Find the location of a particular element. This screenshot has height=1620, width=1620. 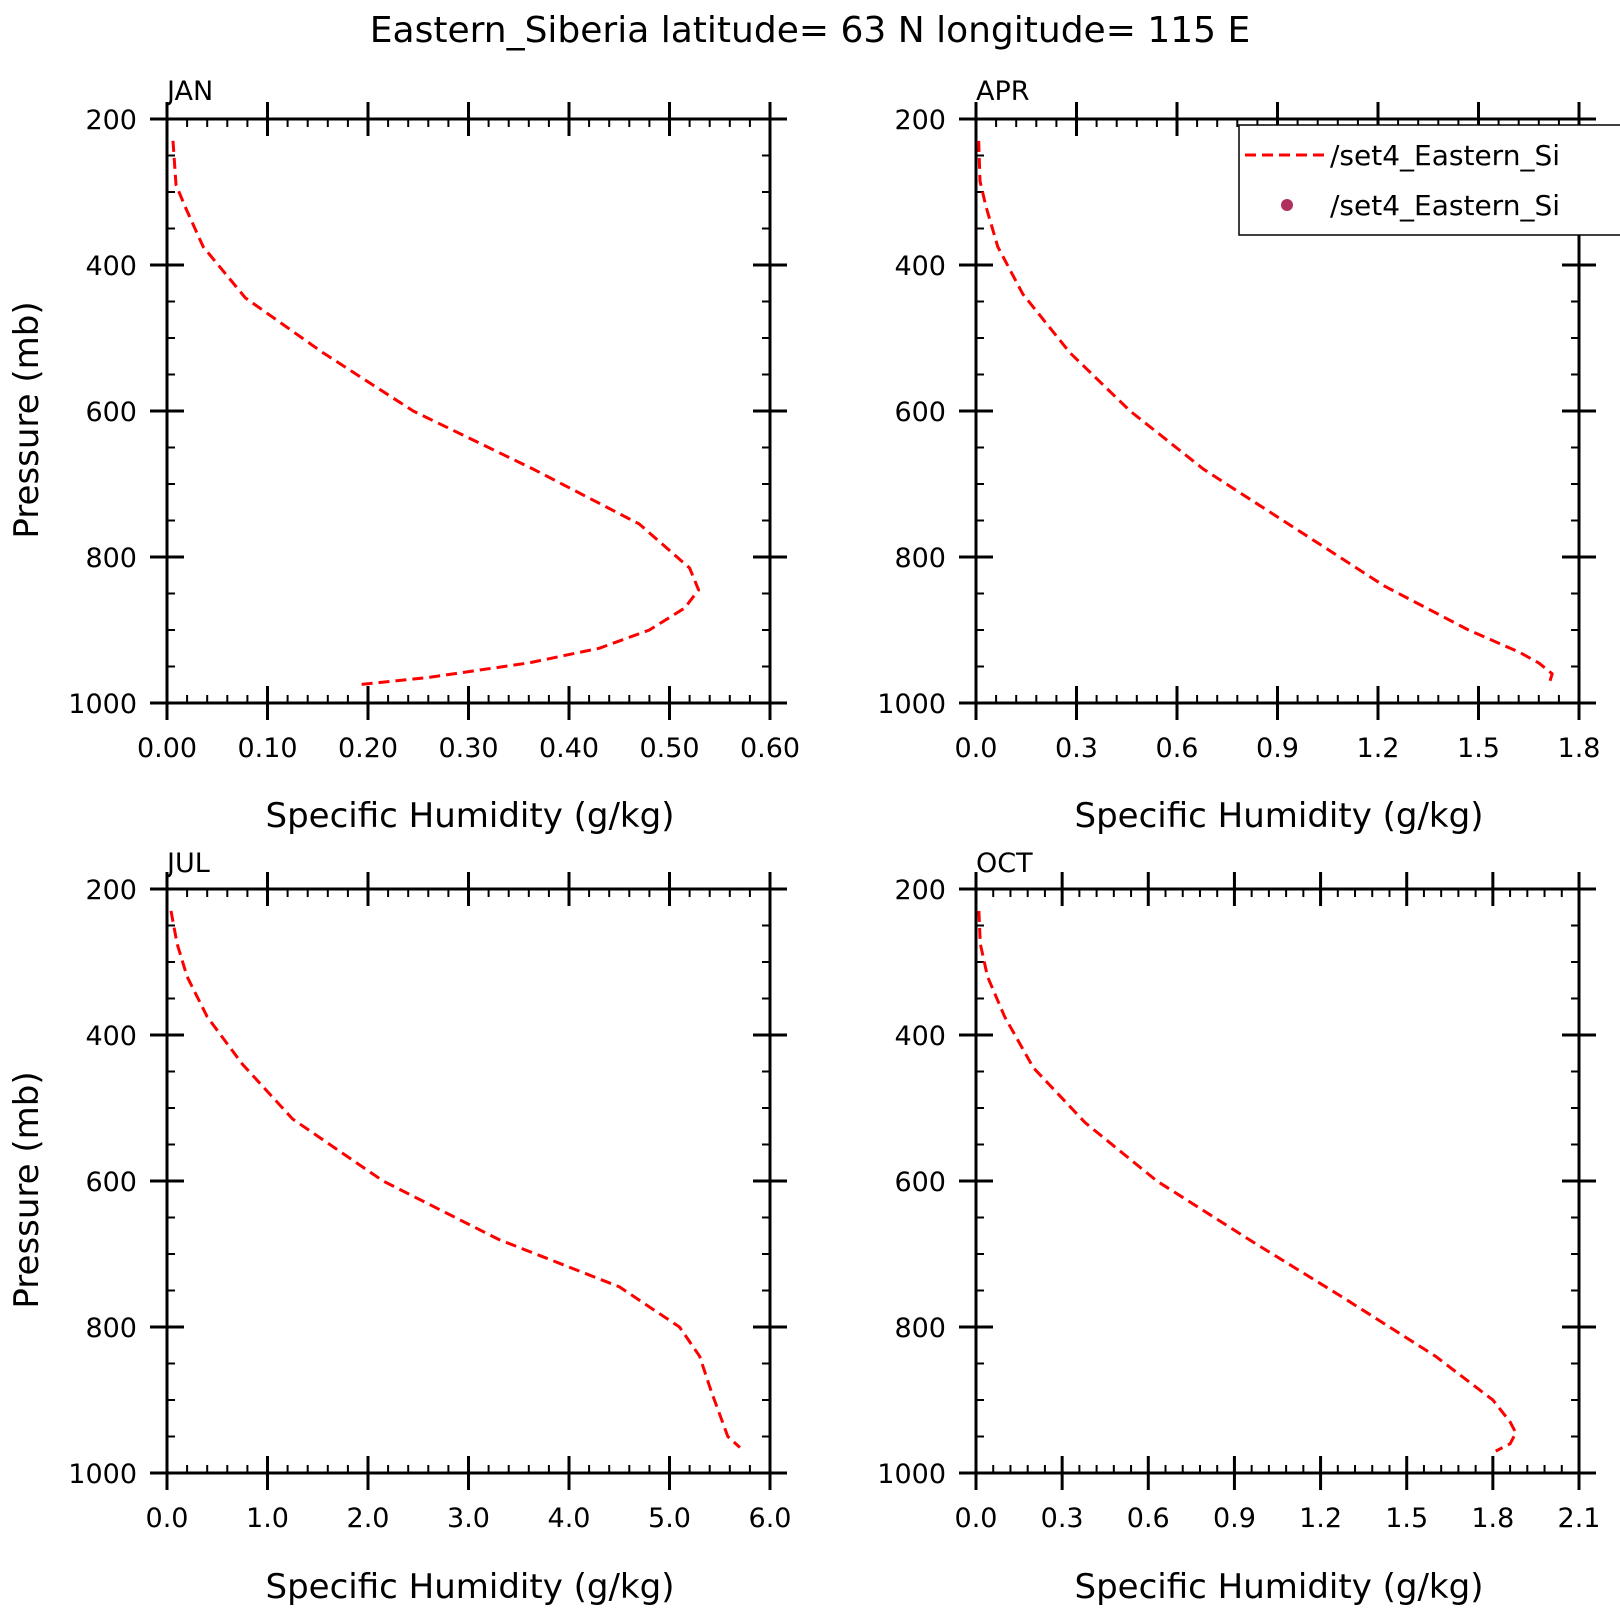

legend-entry-2-label: /set4_Eastern_Si is located at coordinates (1445, 205).